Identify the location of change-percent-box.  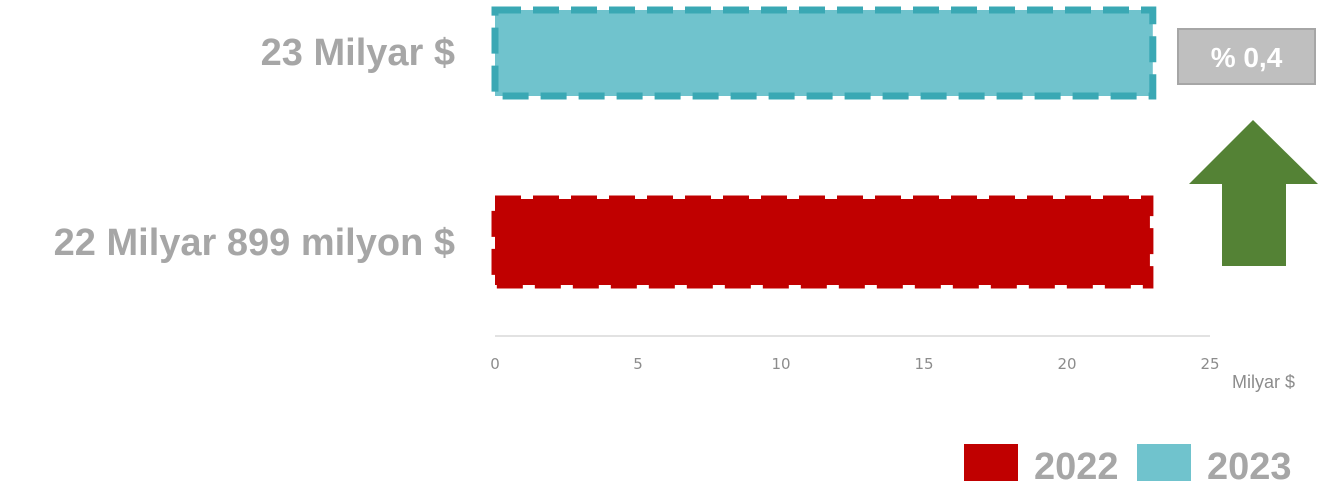
(1246, 56).